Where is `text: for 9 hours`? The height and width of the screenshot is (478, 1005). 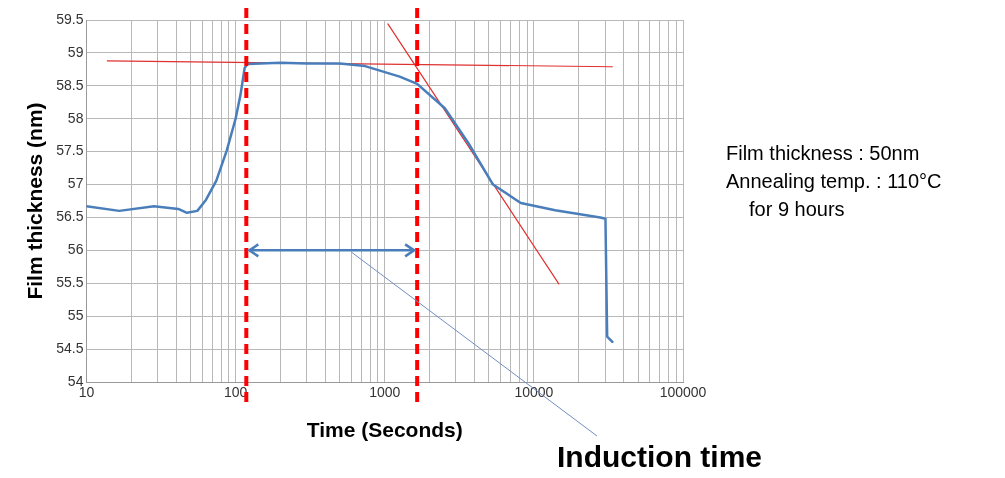 text: for 9 hours is located at coordinates (797, 209).